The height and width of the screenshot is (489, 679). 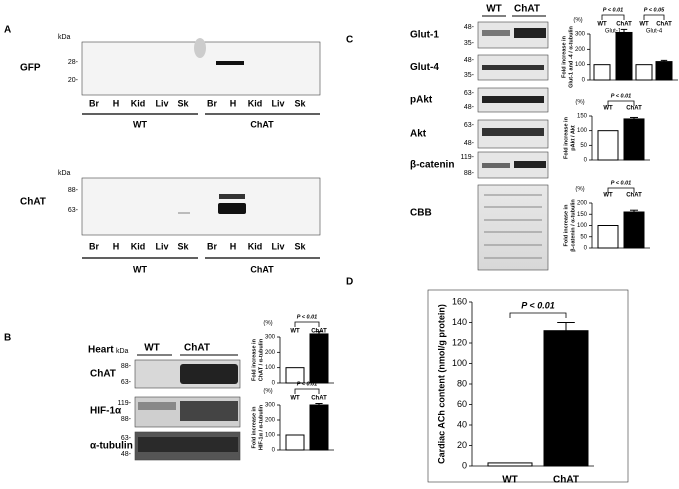 I want to click on lane-label: Br, so click(x=94, y=103).